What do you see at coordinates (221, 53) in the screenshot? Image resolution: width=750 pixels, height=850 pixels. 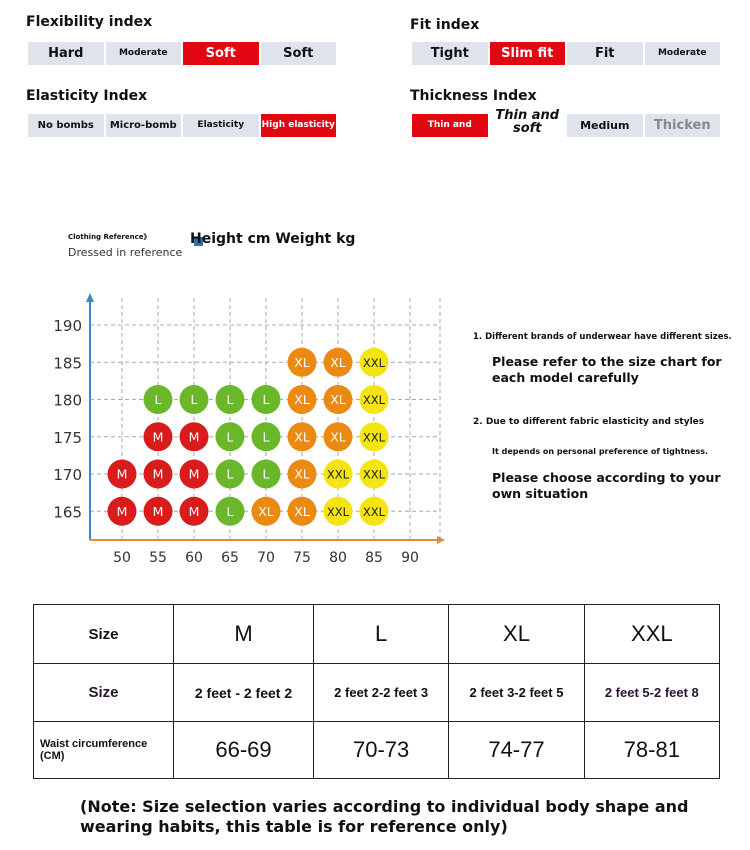 I see `index-option-selected: Soft` at bounding box center [221, 53].